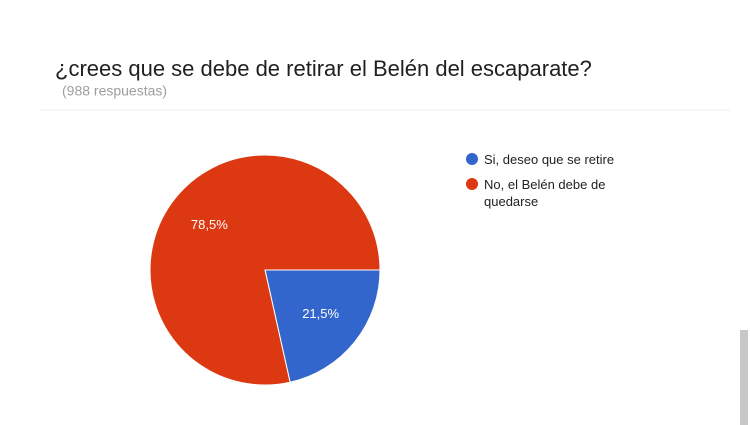 This screenshot has height=425, width=750. I want to click on legend-item: No, el Belén debe de quedarse, so click(553, 193).